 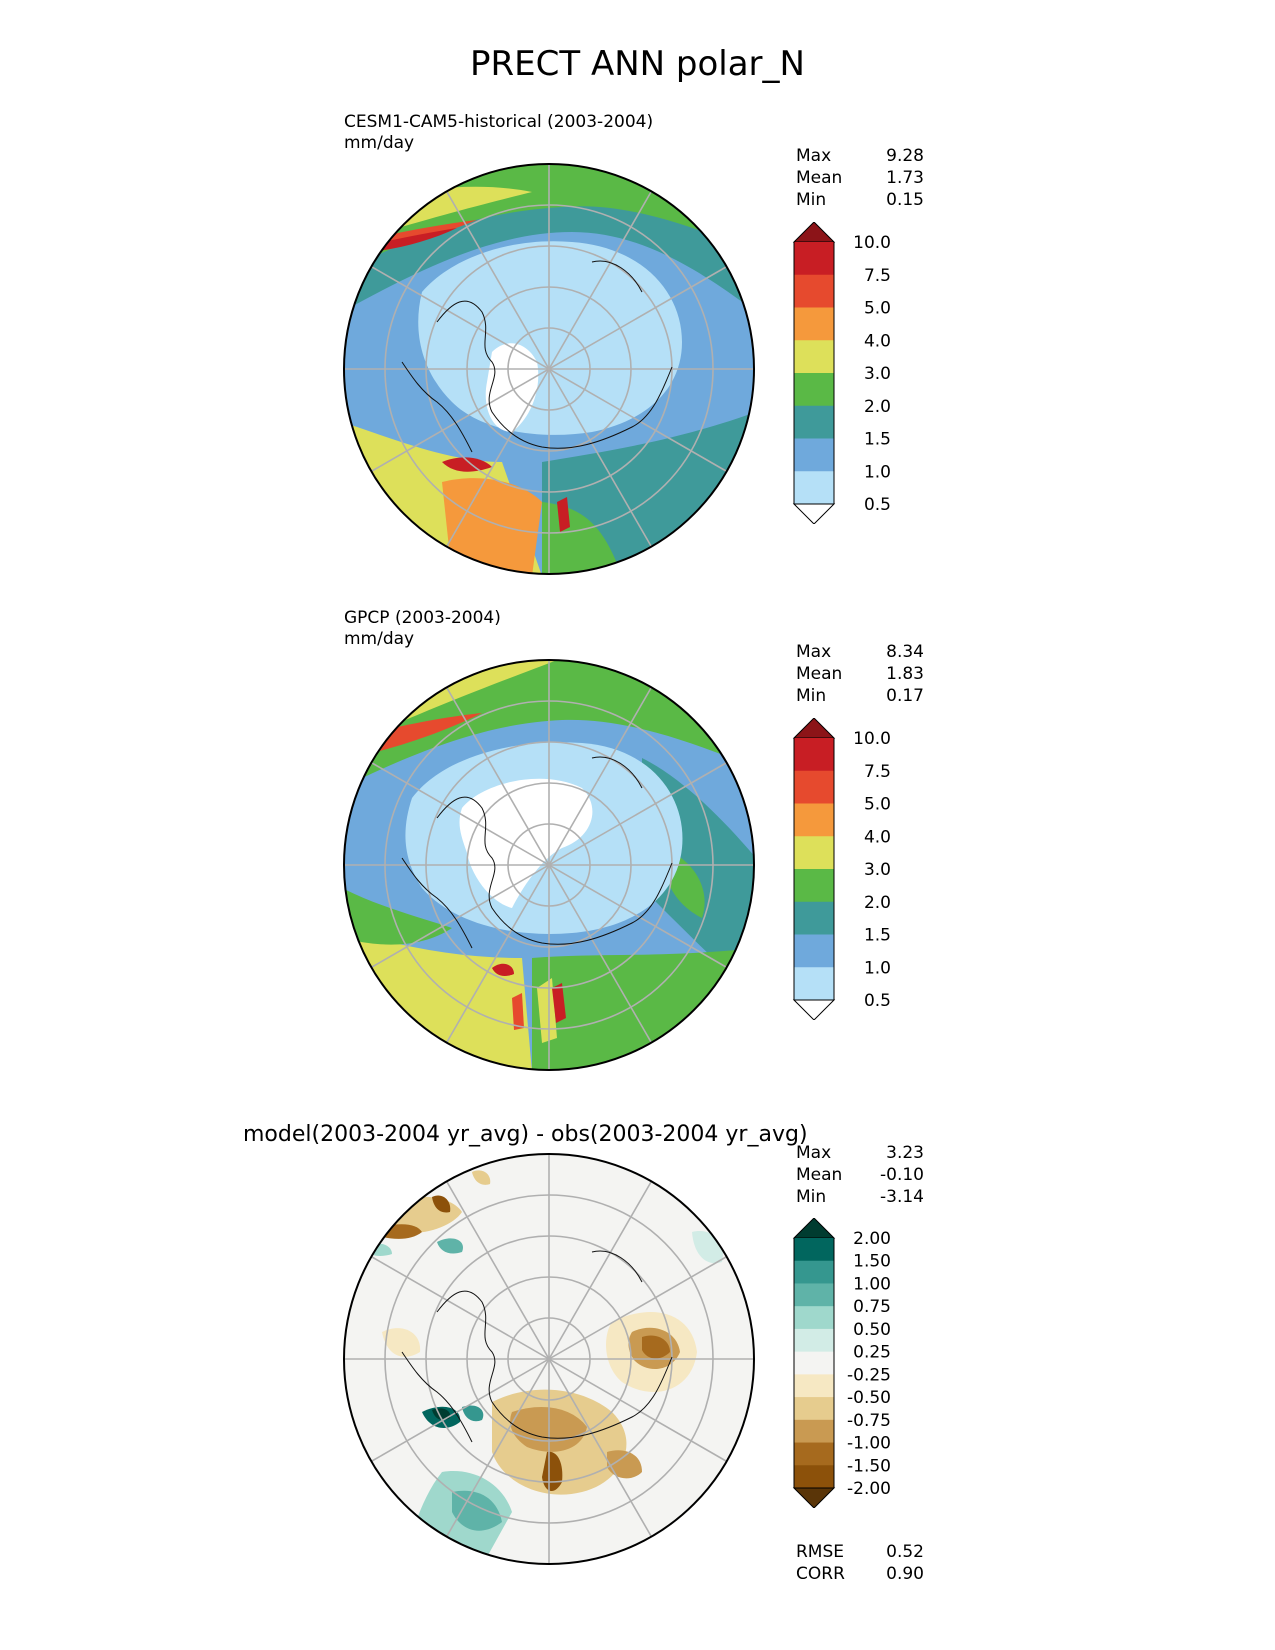 What do you see at coordinates (498, 133) in the screenshot?
I see `model-panel-title: CESM1-CAM5-historical (2003-2004) mm/day` at bounding box center [498, 133].